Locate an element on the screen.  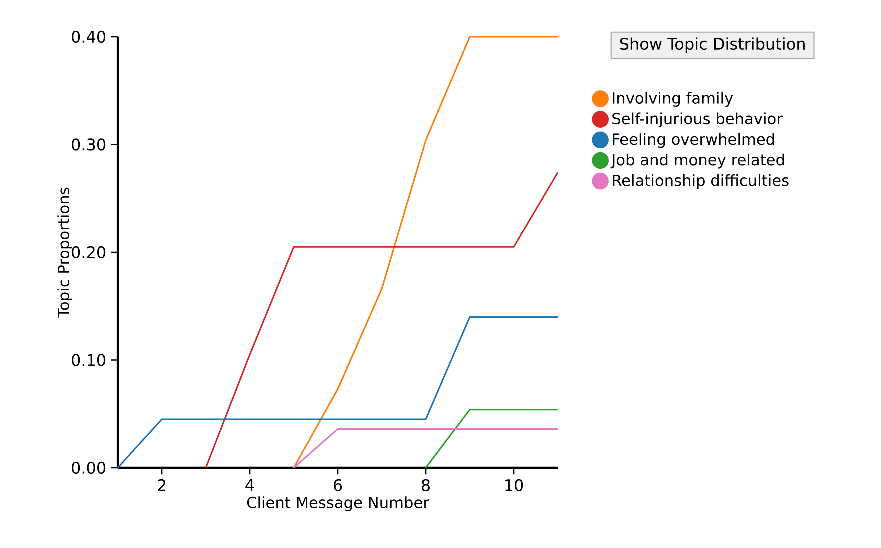
y-tick-label: 0.20 is located at coordinates (89, 252).